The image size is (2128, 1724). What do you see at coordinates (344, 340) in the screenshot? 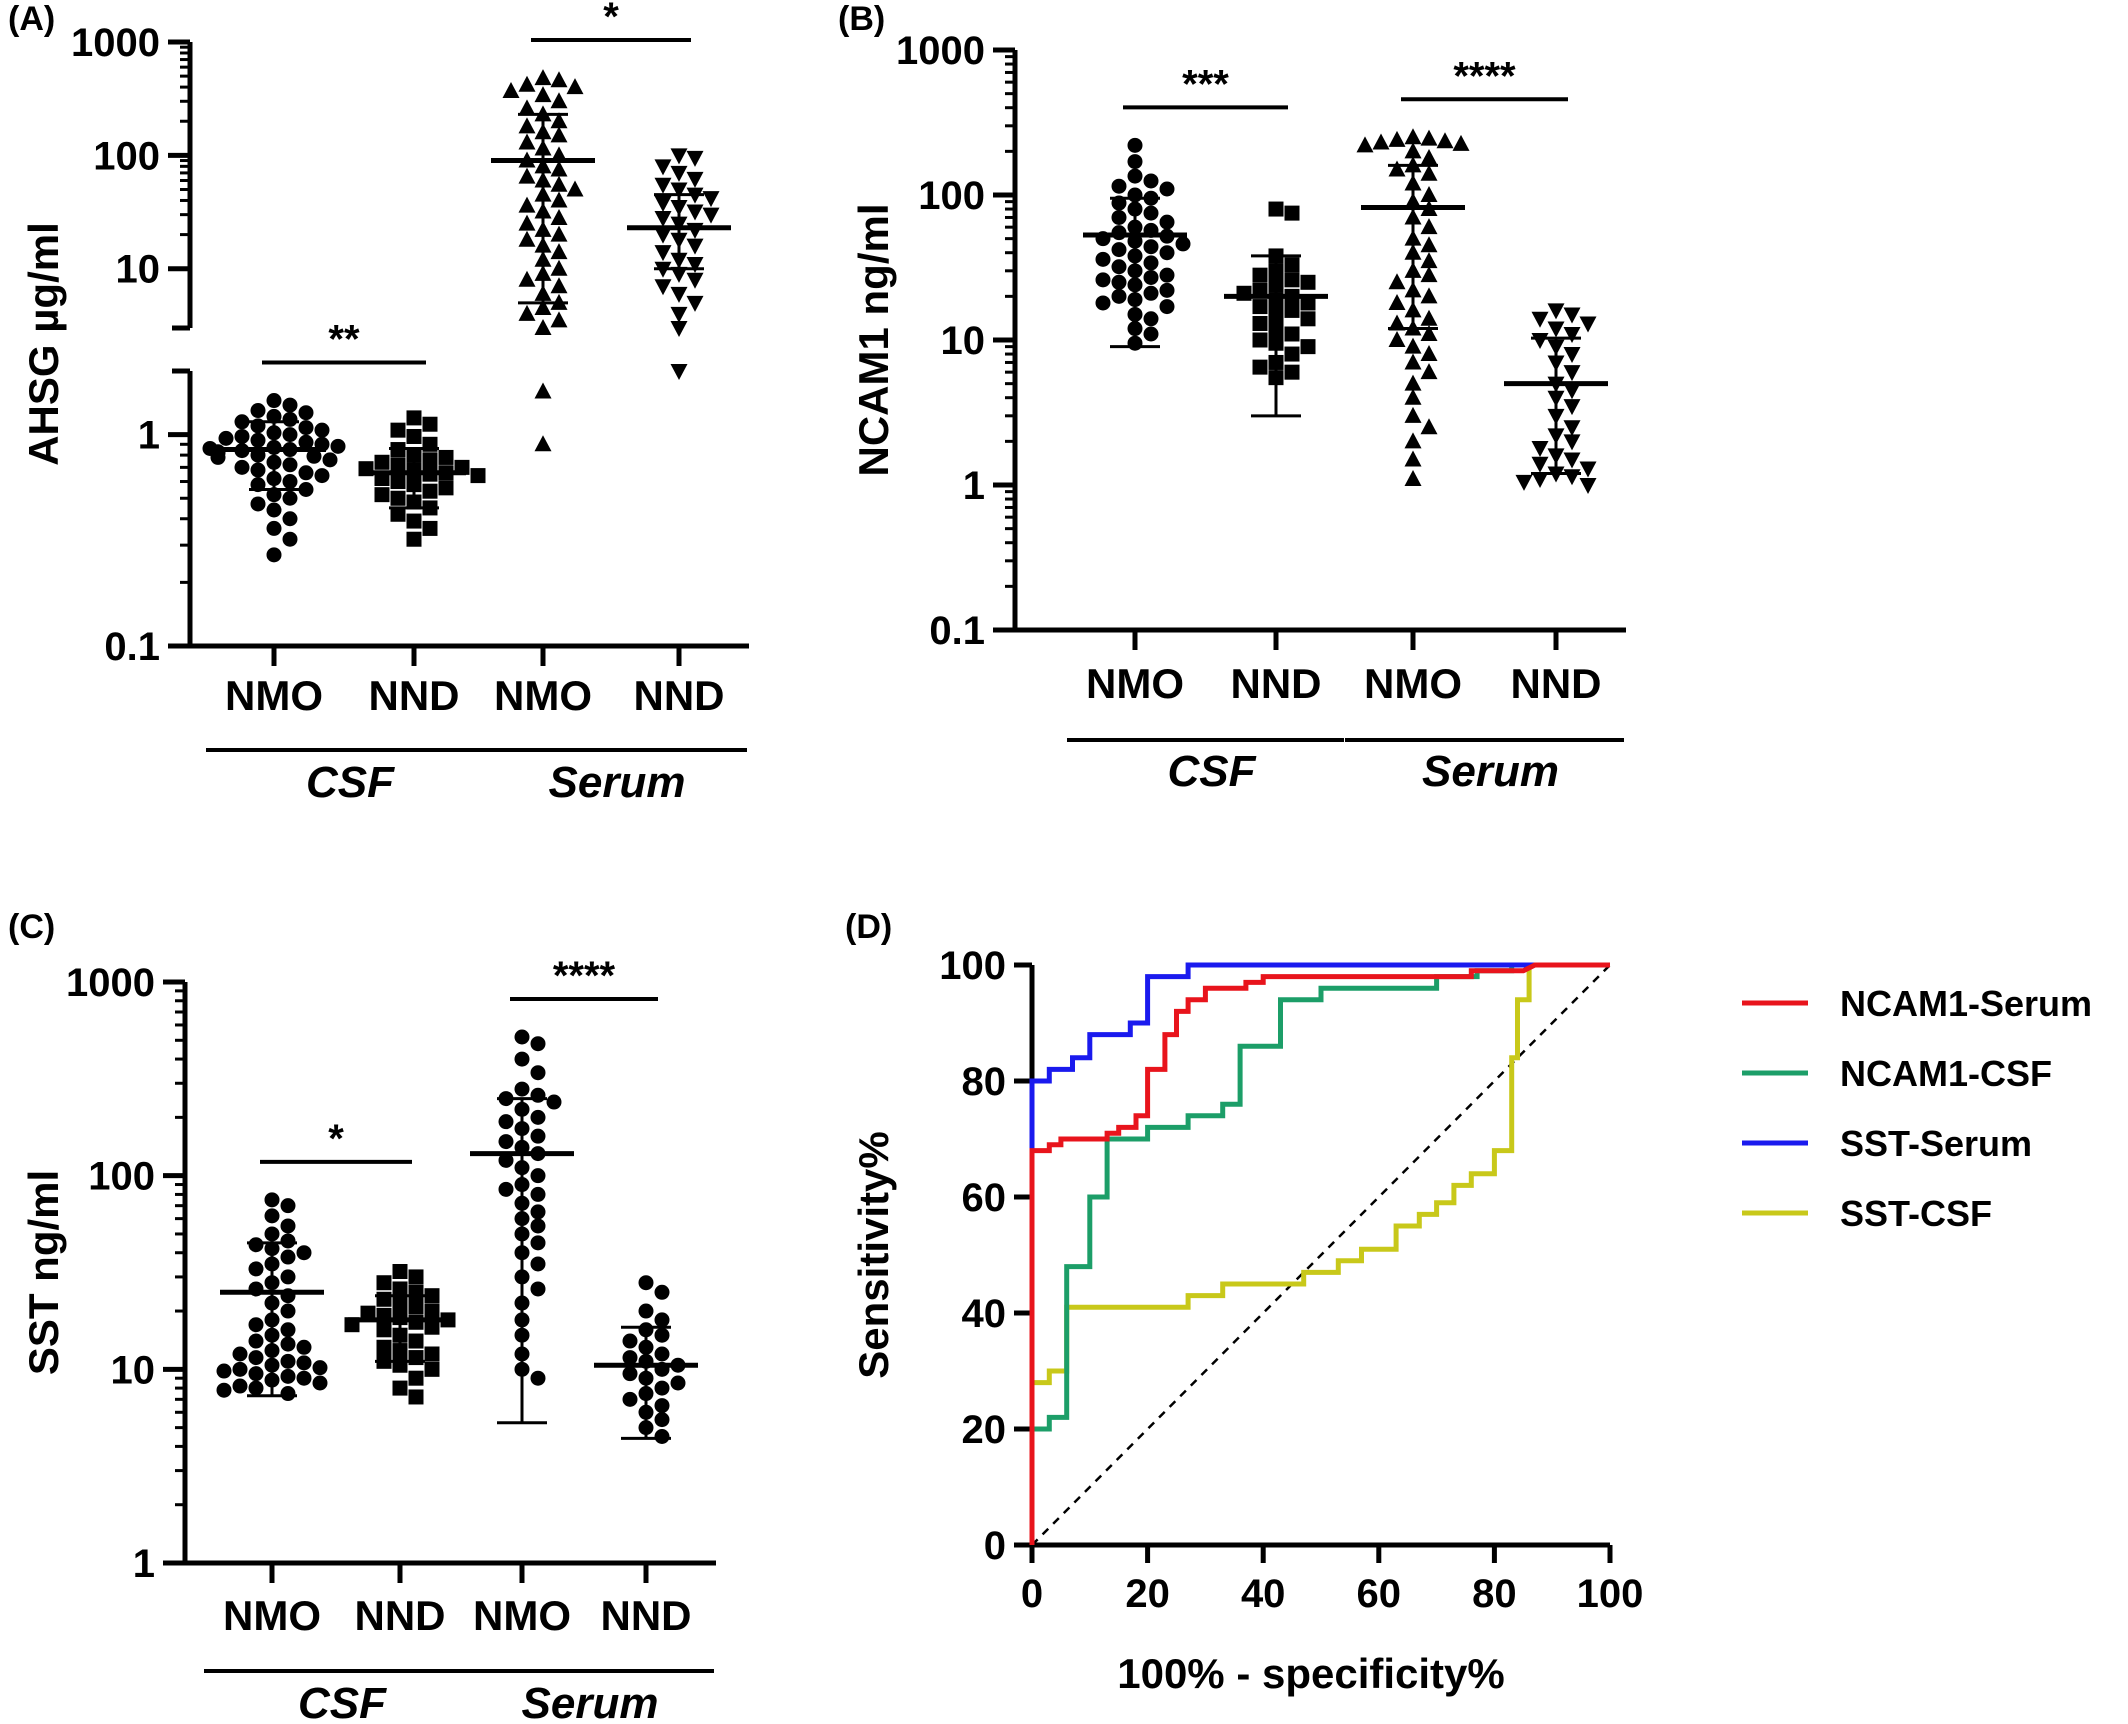
I see `significance-label: **` at bounding box center [344, 340].